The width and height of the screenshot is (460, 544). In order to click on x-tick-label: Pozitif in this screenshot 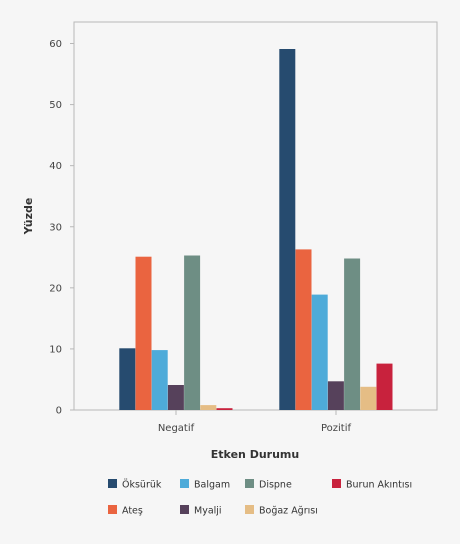, I will do `click(336, 428)`.